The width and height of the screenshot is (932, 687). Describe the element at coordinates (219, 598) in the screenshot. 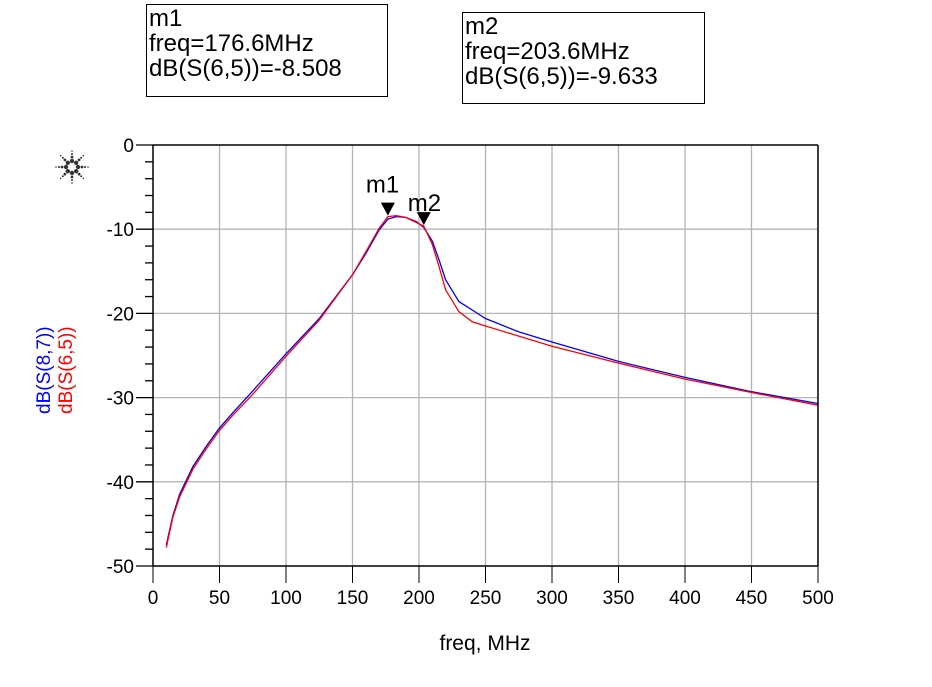

I see `x-tick-label: 50` at that location.